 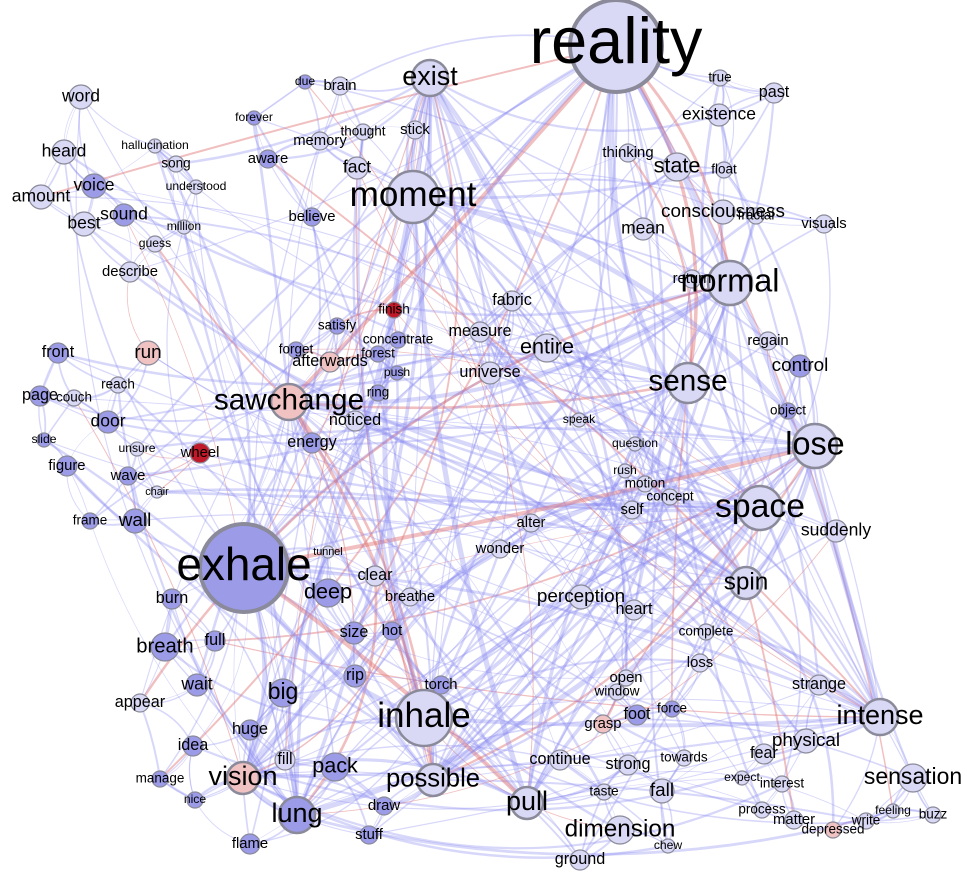 What do you see at coordinates (172, 599) in the screenshot?
I see `node-burn` at bounding box center [172, 599].